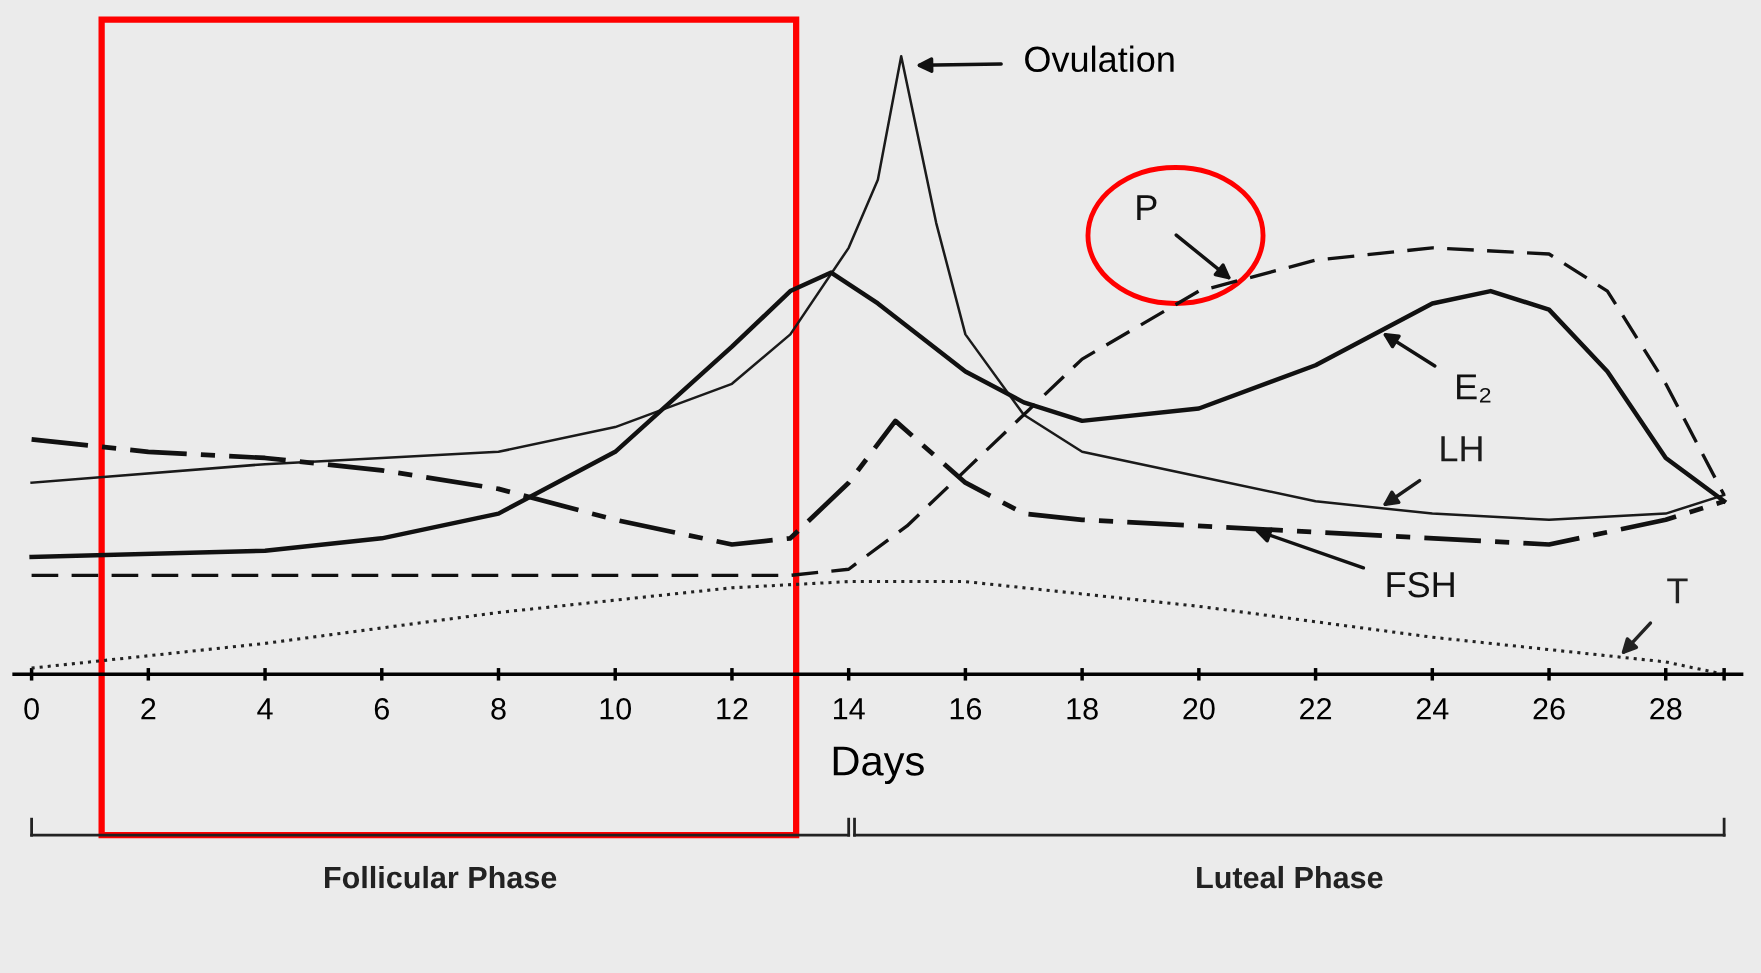 This screenshot has height=973, width=1761. What do you see at coordinates (31, 709) in the screenshot?
I see `x-tick-label: 0` at bounding box center [31, 709].